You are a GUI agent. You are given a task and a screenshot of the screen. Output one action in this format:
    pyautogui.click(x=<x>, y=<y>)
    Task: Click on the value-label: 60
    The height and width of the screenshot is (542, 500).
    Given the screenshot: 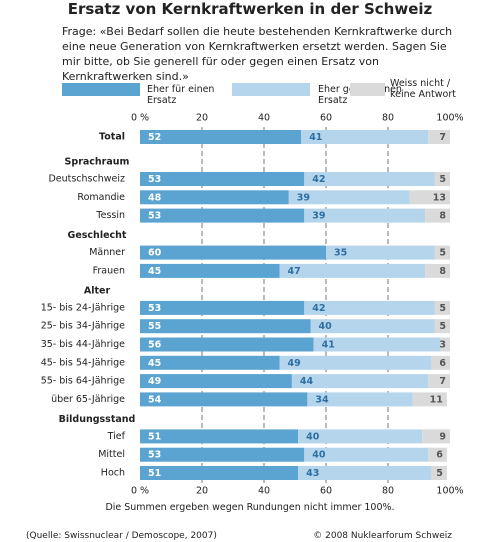 What is the action you would take?
    pyautogui.click(x=155, y=253)
    